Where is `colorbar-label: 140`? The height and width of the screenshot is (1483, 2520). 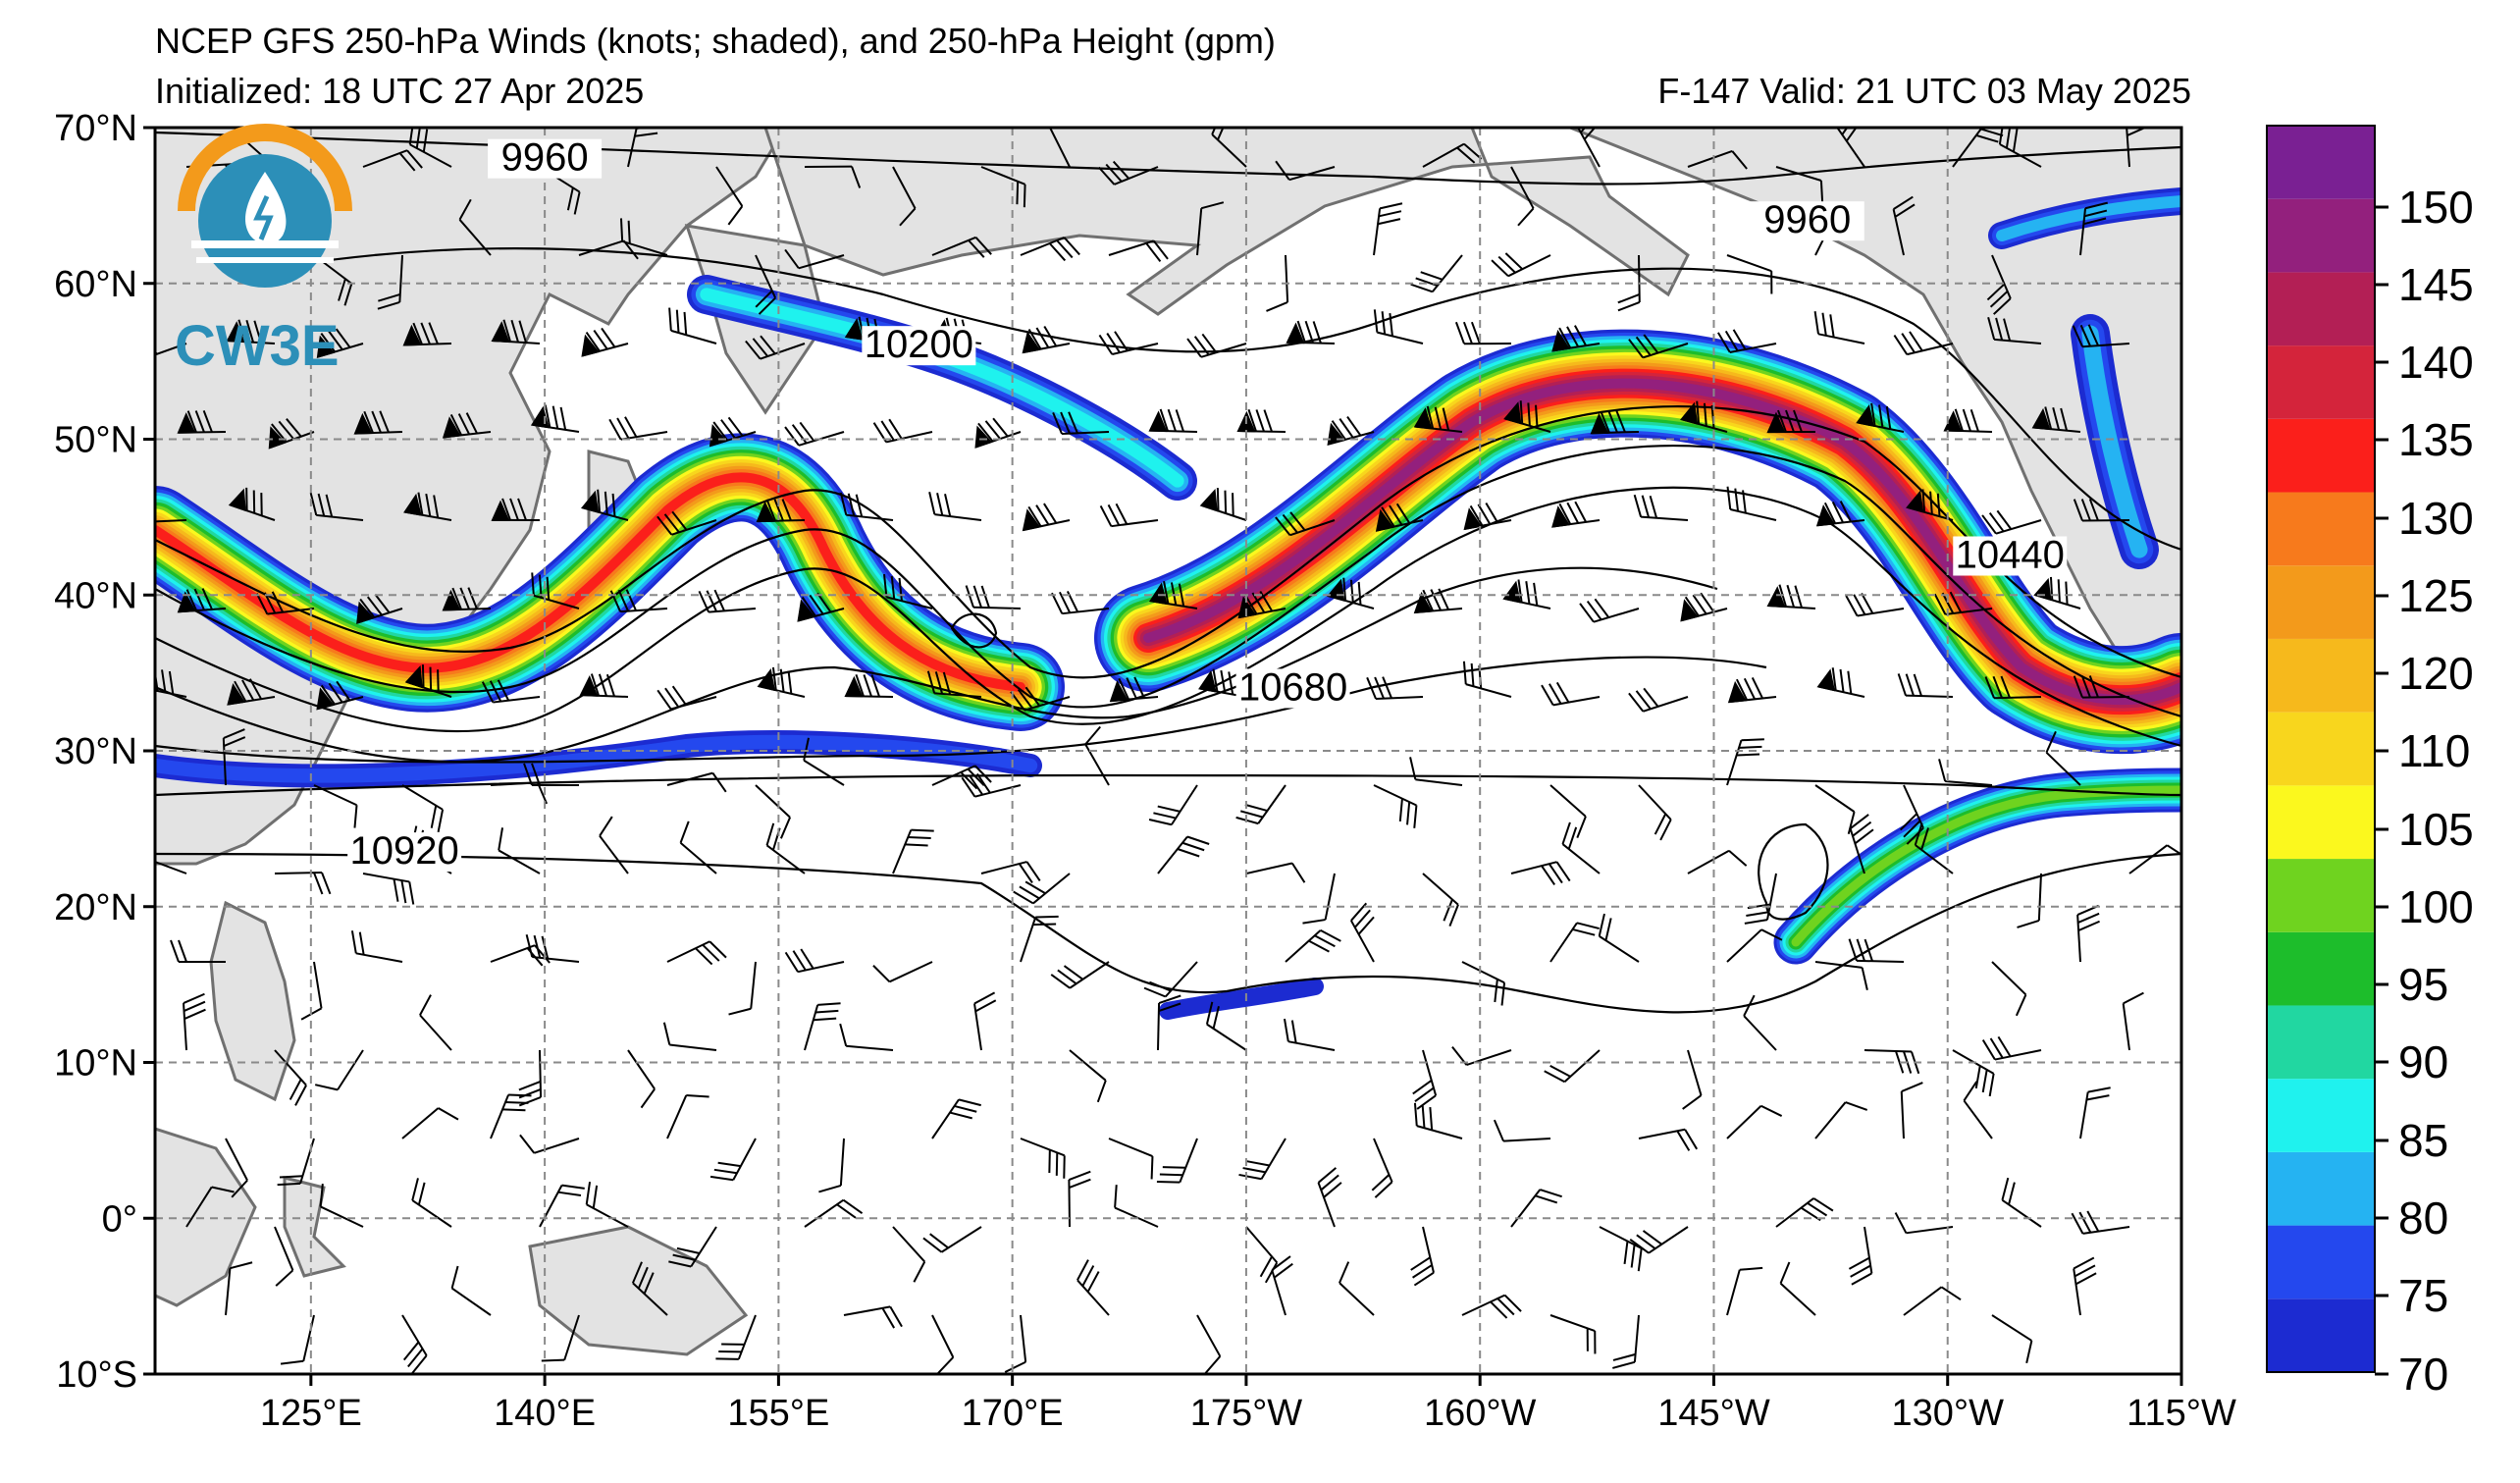 colorbar-label: 140 is located at coordinates (2436, 363).